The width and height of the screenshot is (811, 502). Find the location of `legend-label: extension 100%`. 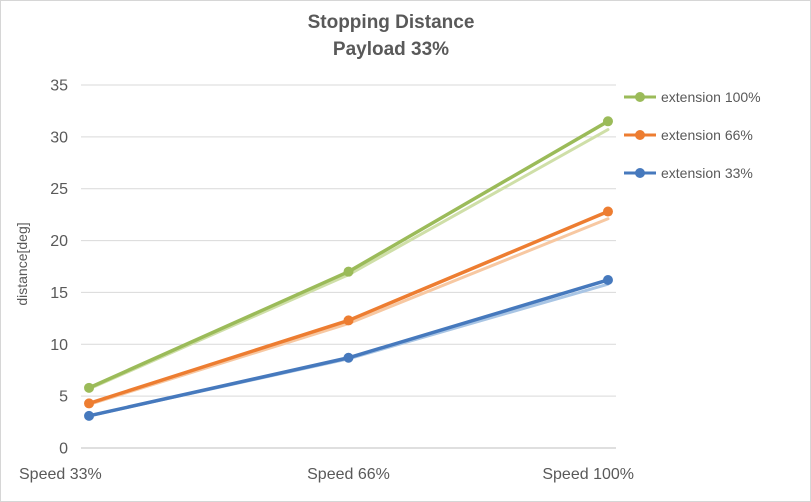

legend-label: extension 100% is located at coordinates (711, 97).